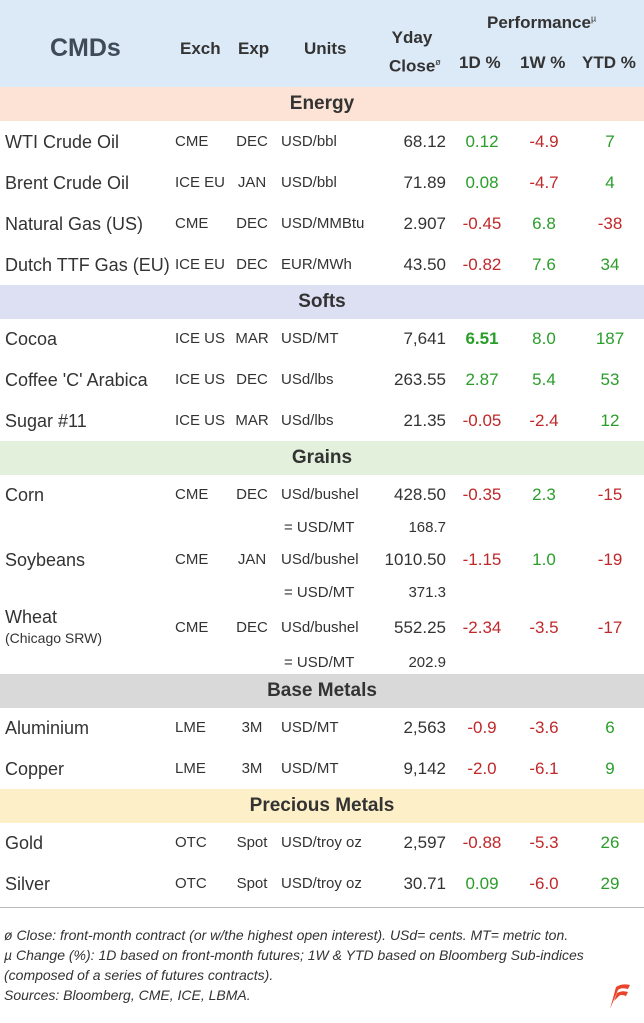 This screenshot has height=1023, width=644. What do you see at coordinates (544, 627) in the screenshot?
I see `row-change-1w: -3.5` at bounding box center [544, 627].